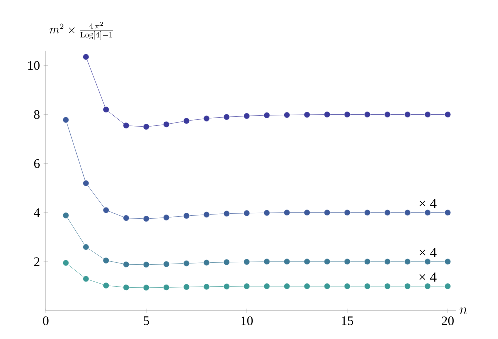 This screenshot has height=339, width=498. Describe the element at coordinates (348, 321) in the screenshot. I see `x-tick-label: 15` at that location.